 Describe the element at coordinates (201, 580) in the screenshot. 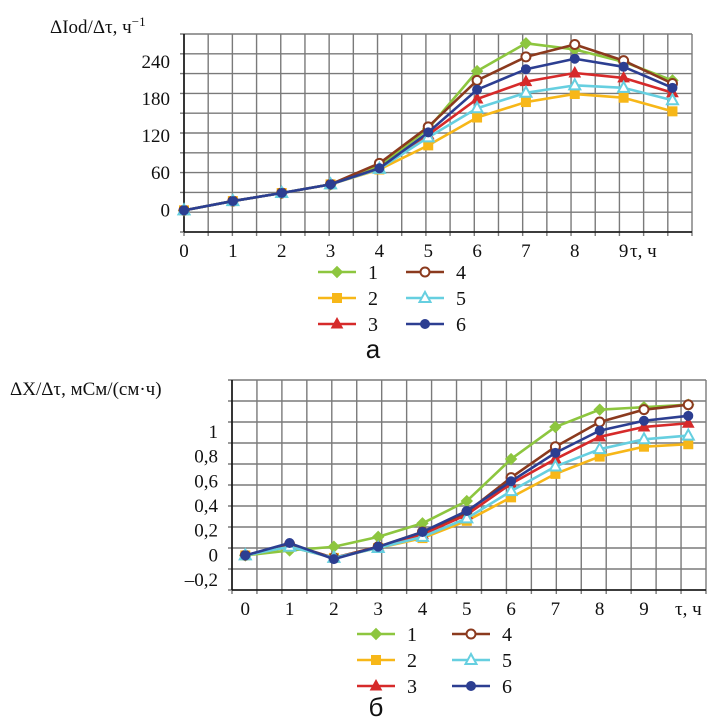

I see `y-tick-label: –0,2` at that location.